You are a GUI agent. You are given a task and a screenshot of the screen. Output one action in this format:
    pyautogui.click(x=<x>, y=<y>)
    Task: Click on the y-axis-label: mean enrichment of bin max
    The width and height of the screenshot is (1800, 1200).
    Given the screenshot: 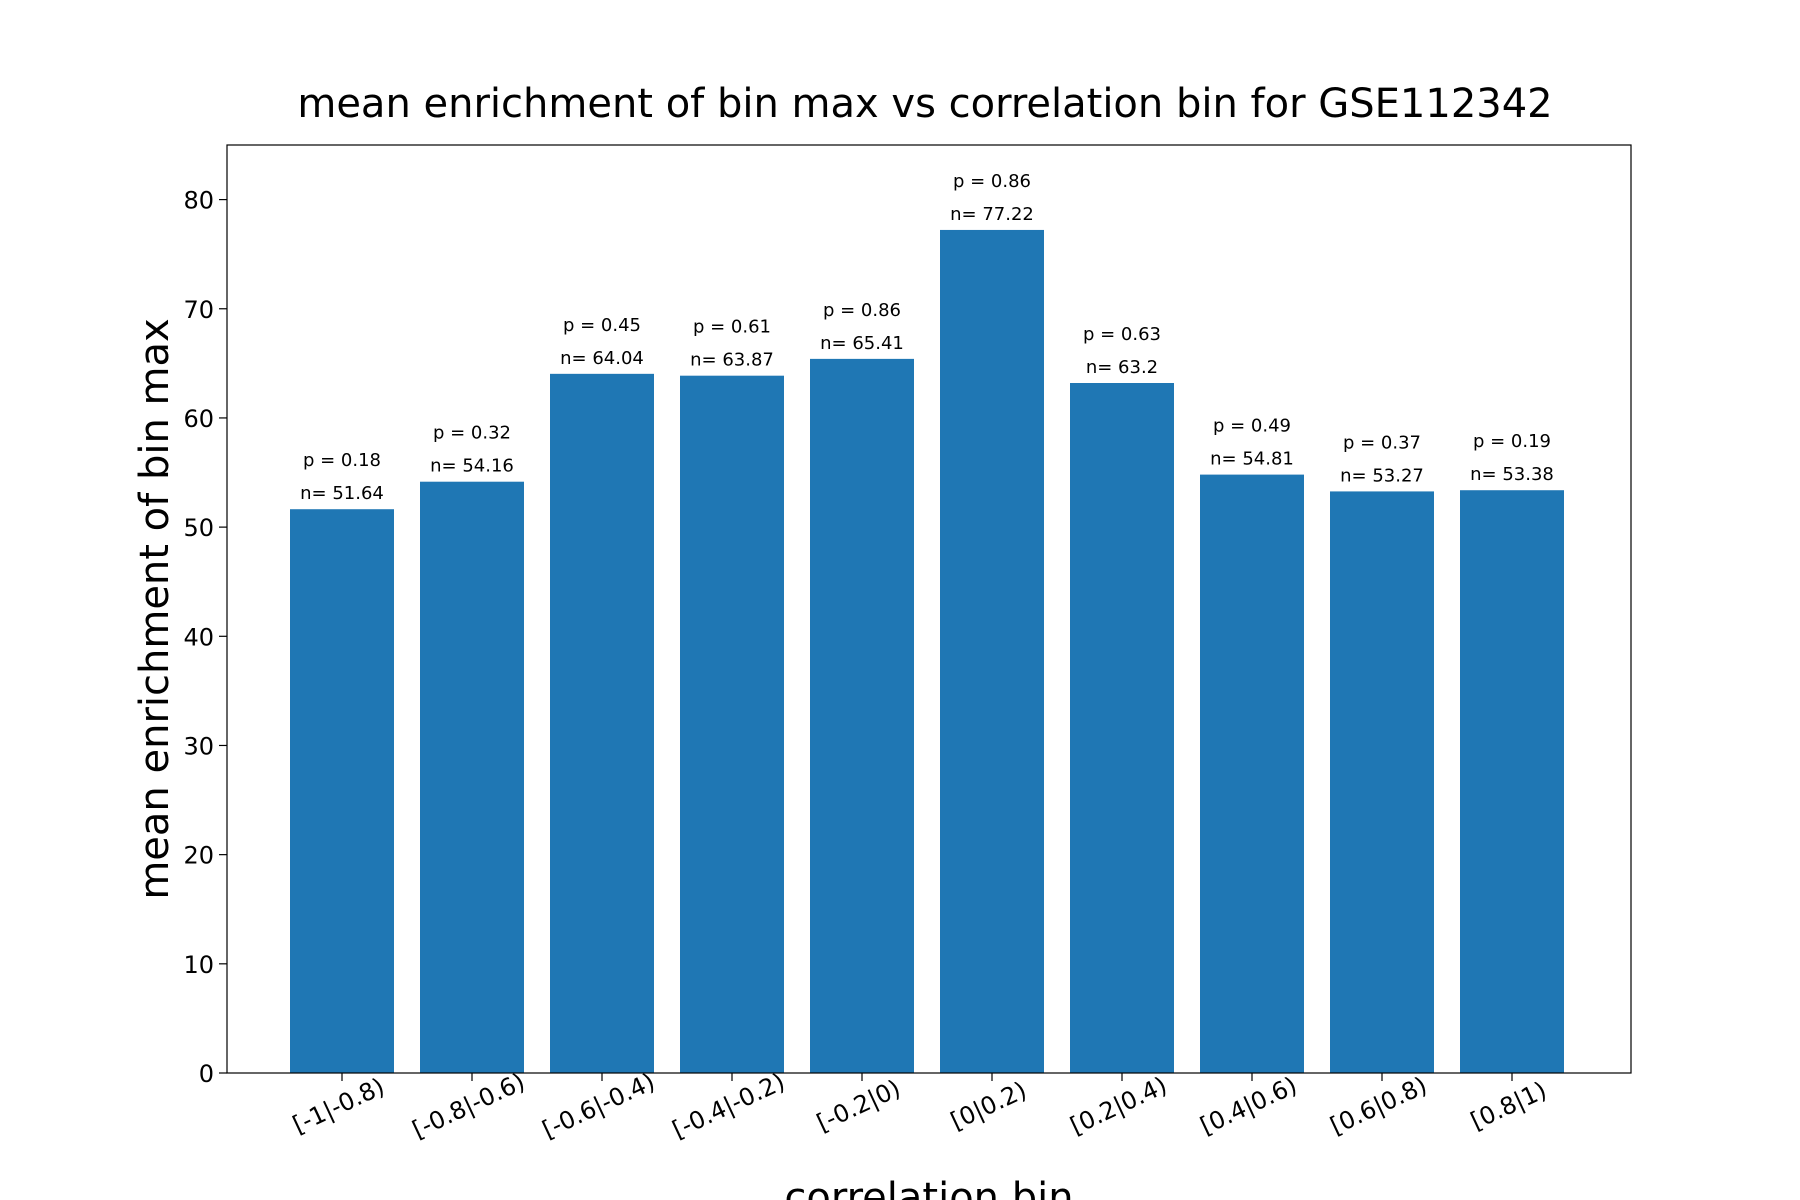 What is the action you would take?
    pyautogui.click(x=155, y=608)
    